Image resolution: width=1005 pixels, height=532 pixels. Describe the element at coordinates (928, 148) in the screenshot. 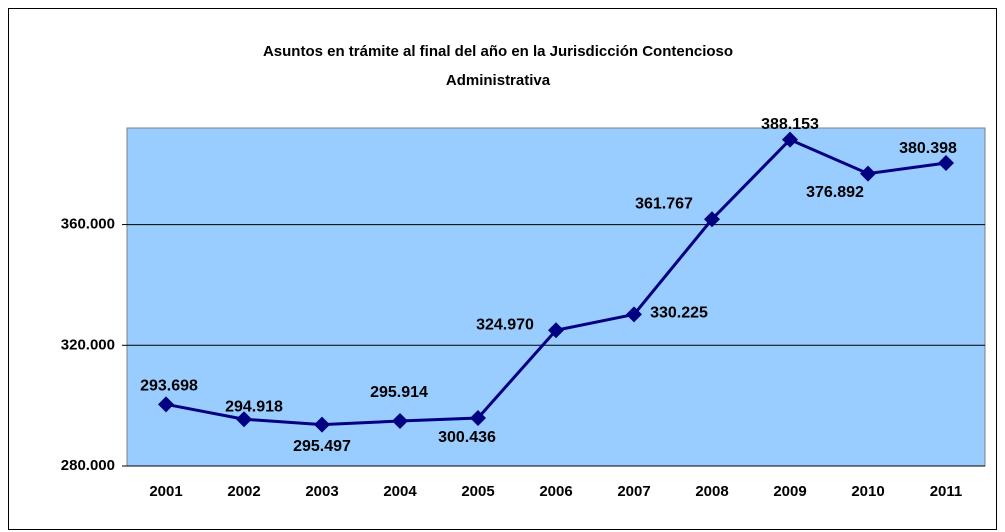

I see `annotation: 380.398` at that location.